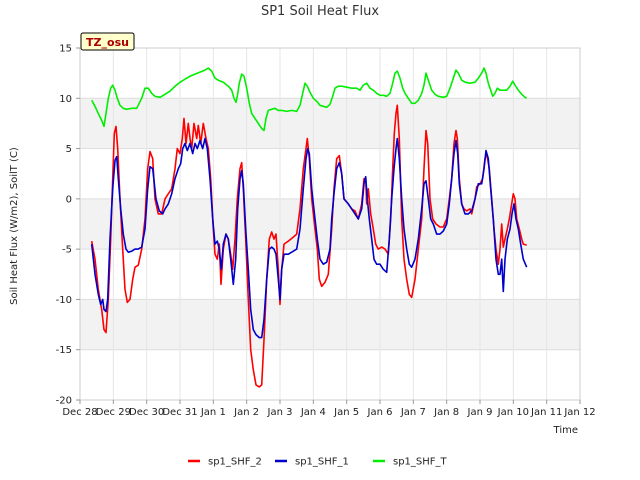 The image size is (640, 480). Describe the element at coordinates (69, 149) in the screenshot. I see `y-tick-label: 5` at that location.